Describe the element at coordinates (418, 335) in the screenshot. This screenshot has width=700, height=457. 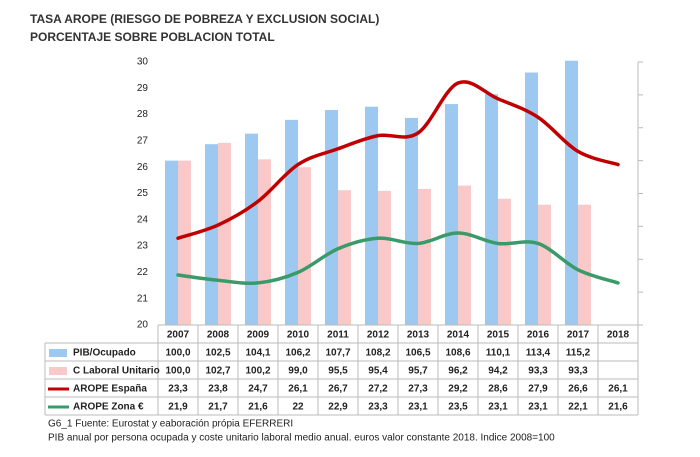
I see `x-tick-label: 2013` at that location.